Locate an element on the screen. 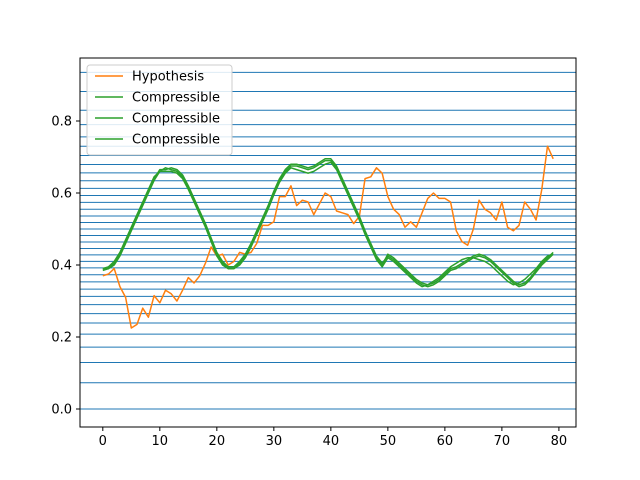 This screenshot has height=480, width=640. x-tick-label-7: 70 is located at coordinates (502, 441).